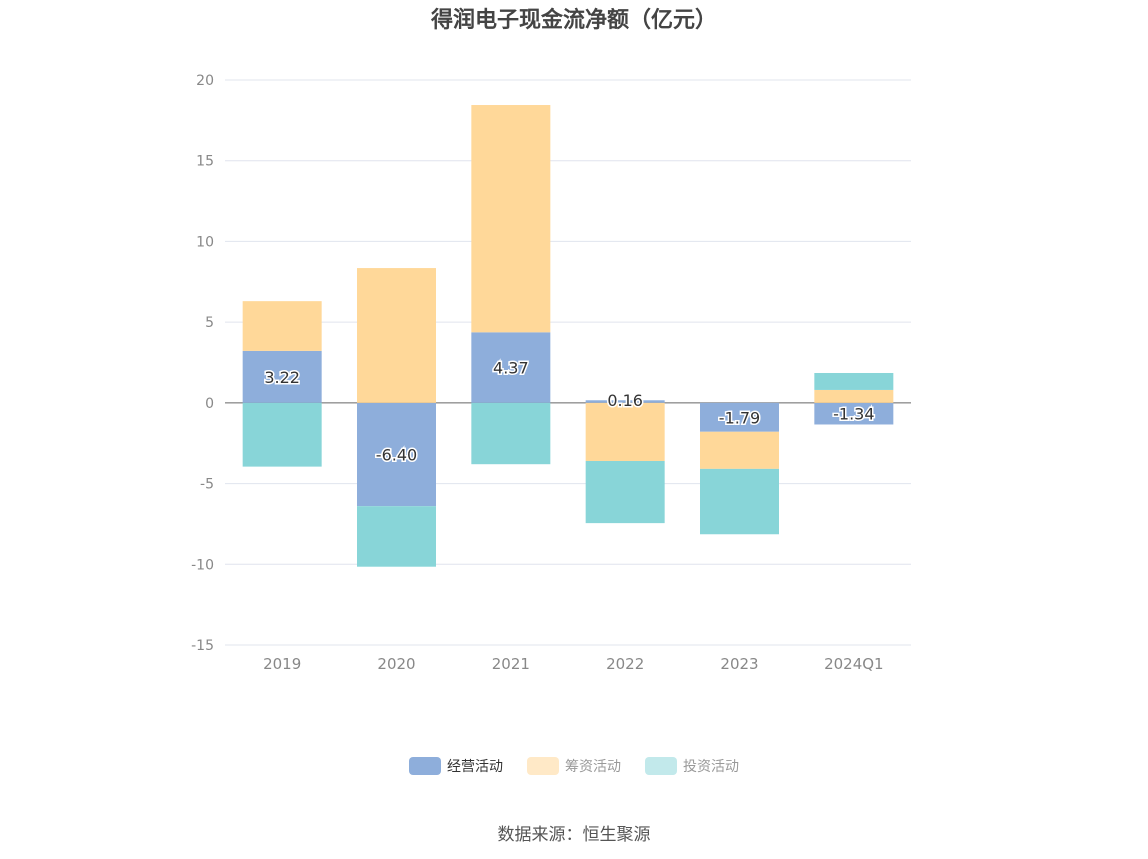  I want to click on y-tick-label: 15, so click(205, 162).